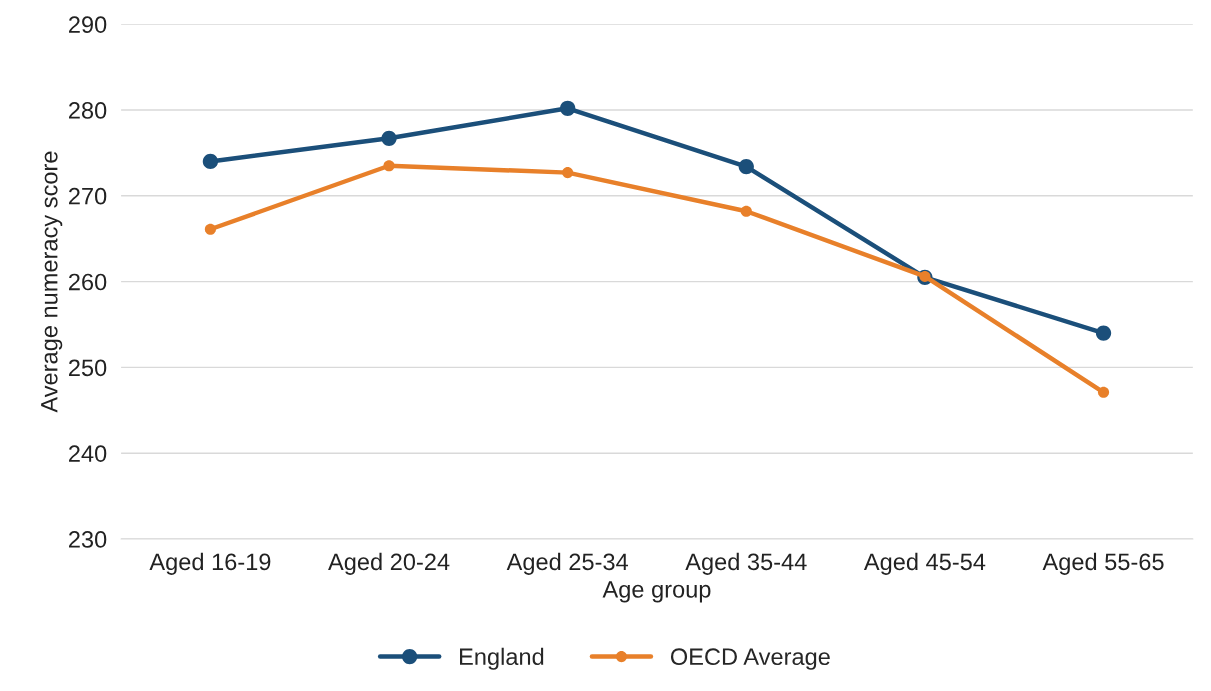  I want to click on x-axis-title: Age group, so click(656, 592).